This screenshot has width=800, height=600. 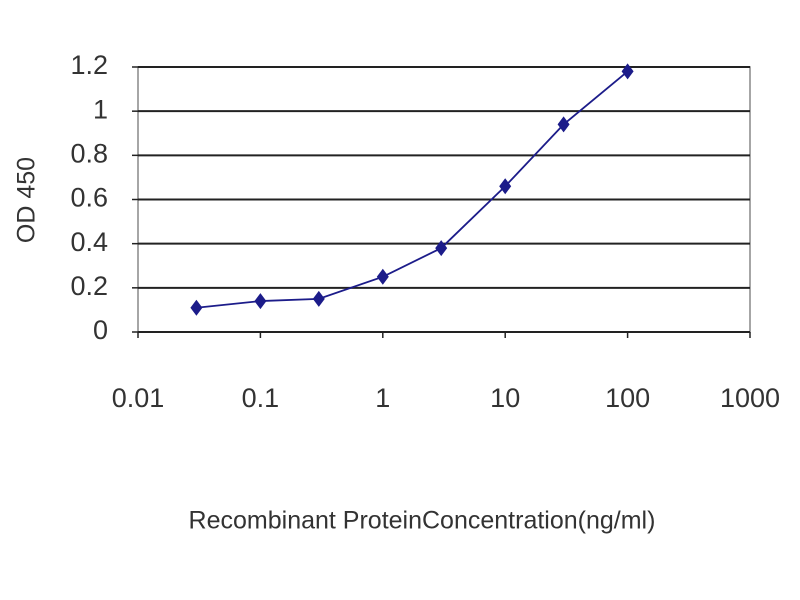 What do you see at coordinates (750, 398) in the screenshot?
I see `x-tick-label: 1000` at bounding box center [750, 398].